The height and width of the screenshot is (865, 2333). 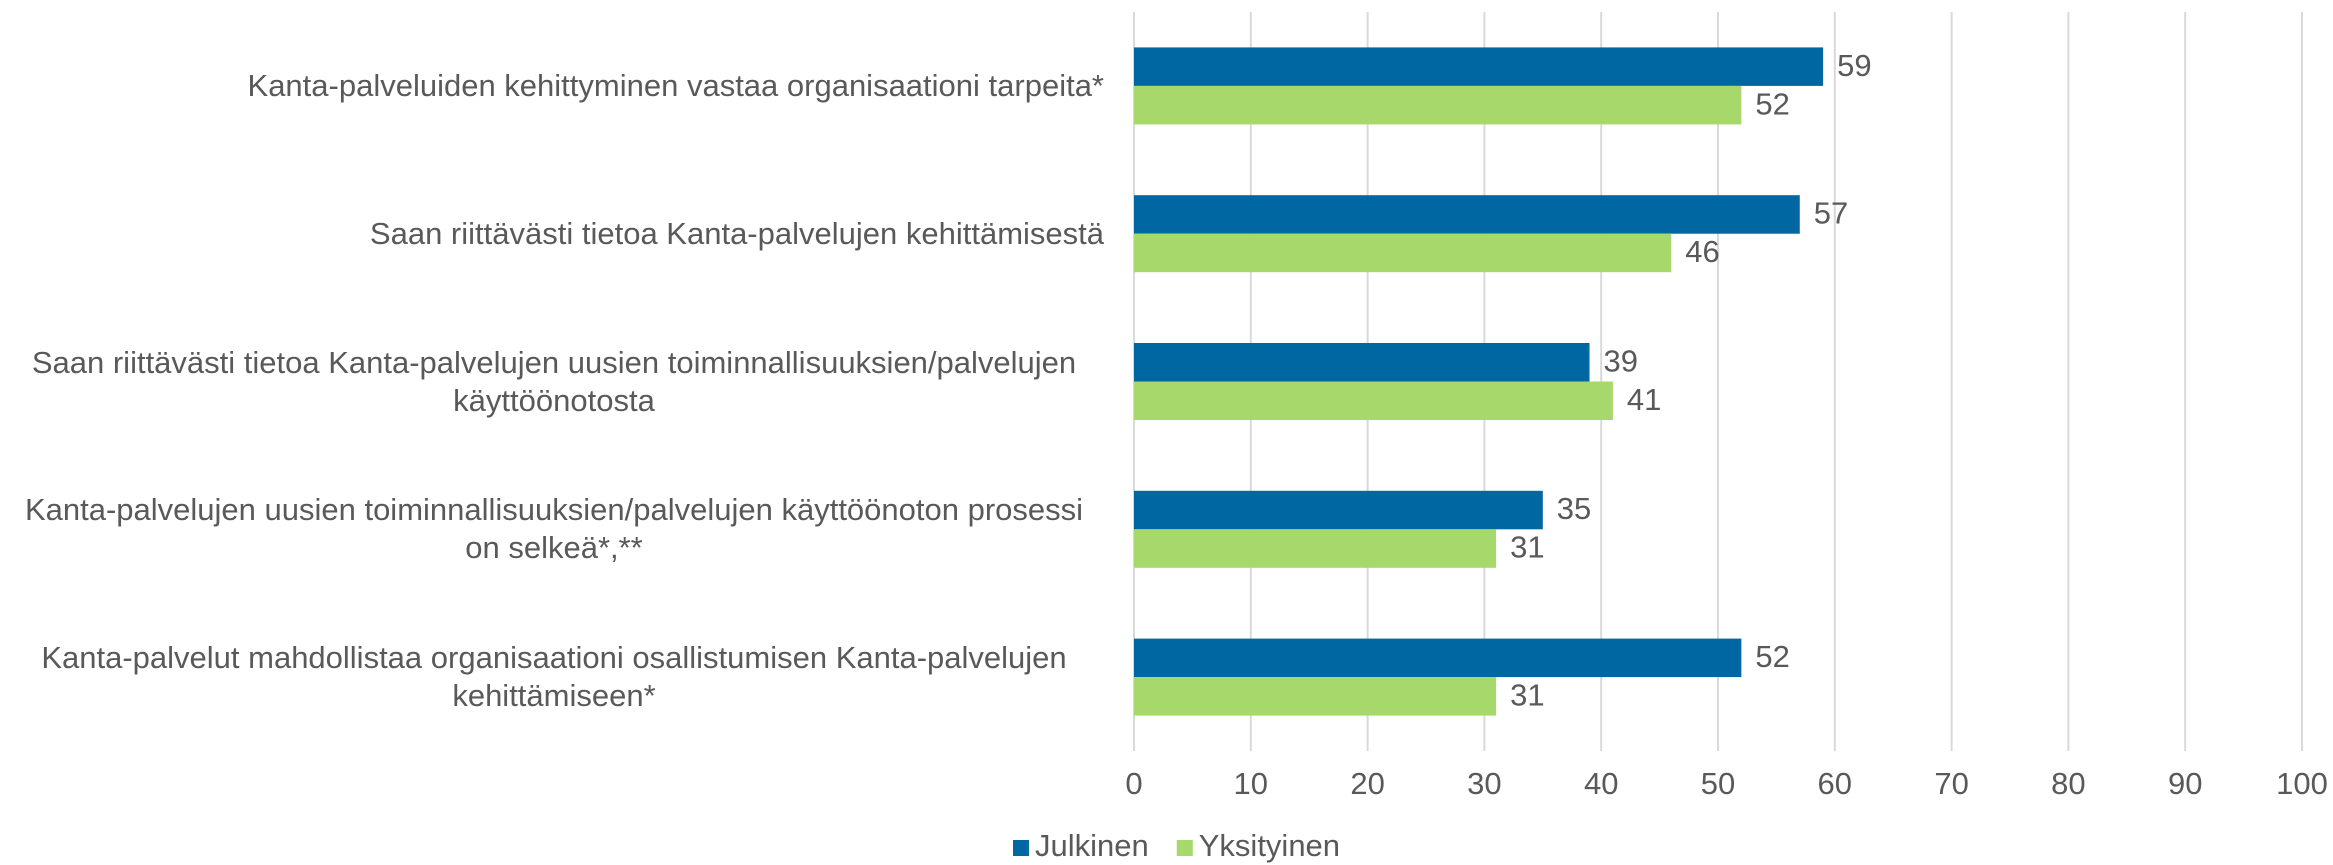 I want to click on data-label: 57, so click(x=1831, y=213).